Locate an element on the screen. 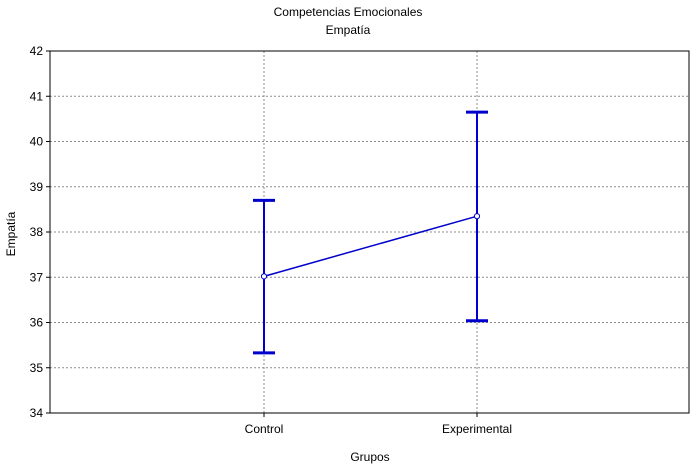 Image resolution: width=699 pixels, height=470 pixels. x-tick-label: Experimental is located at coordinates (477, 429).